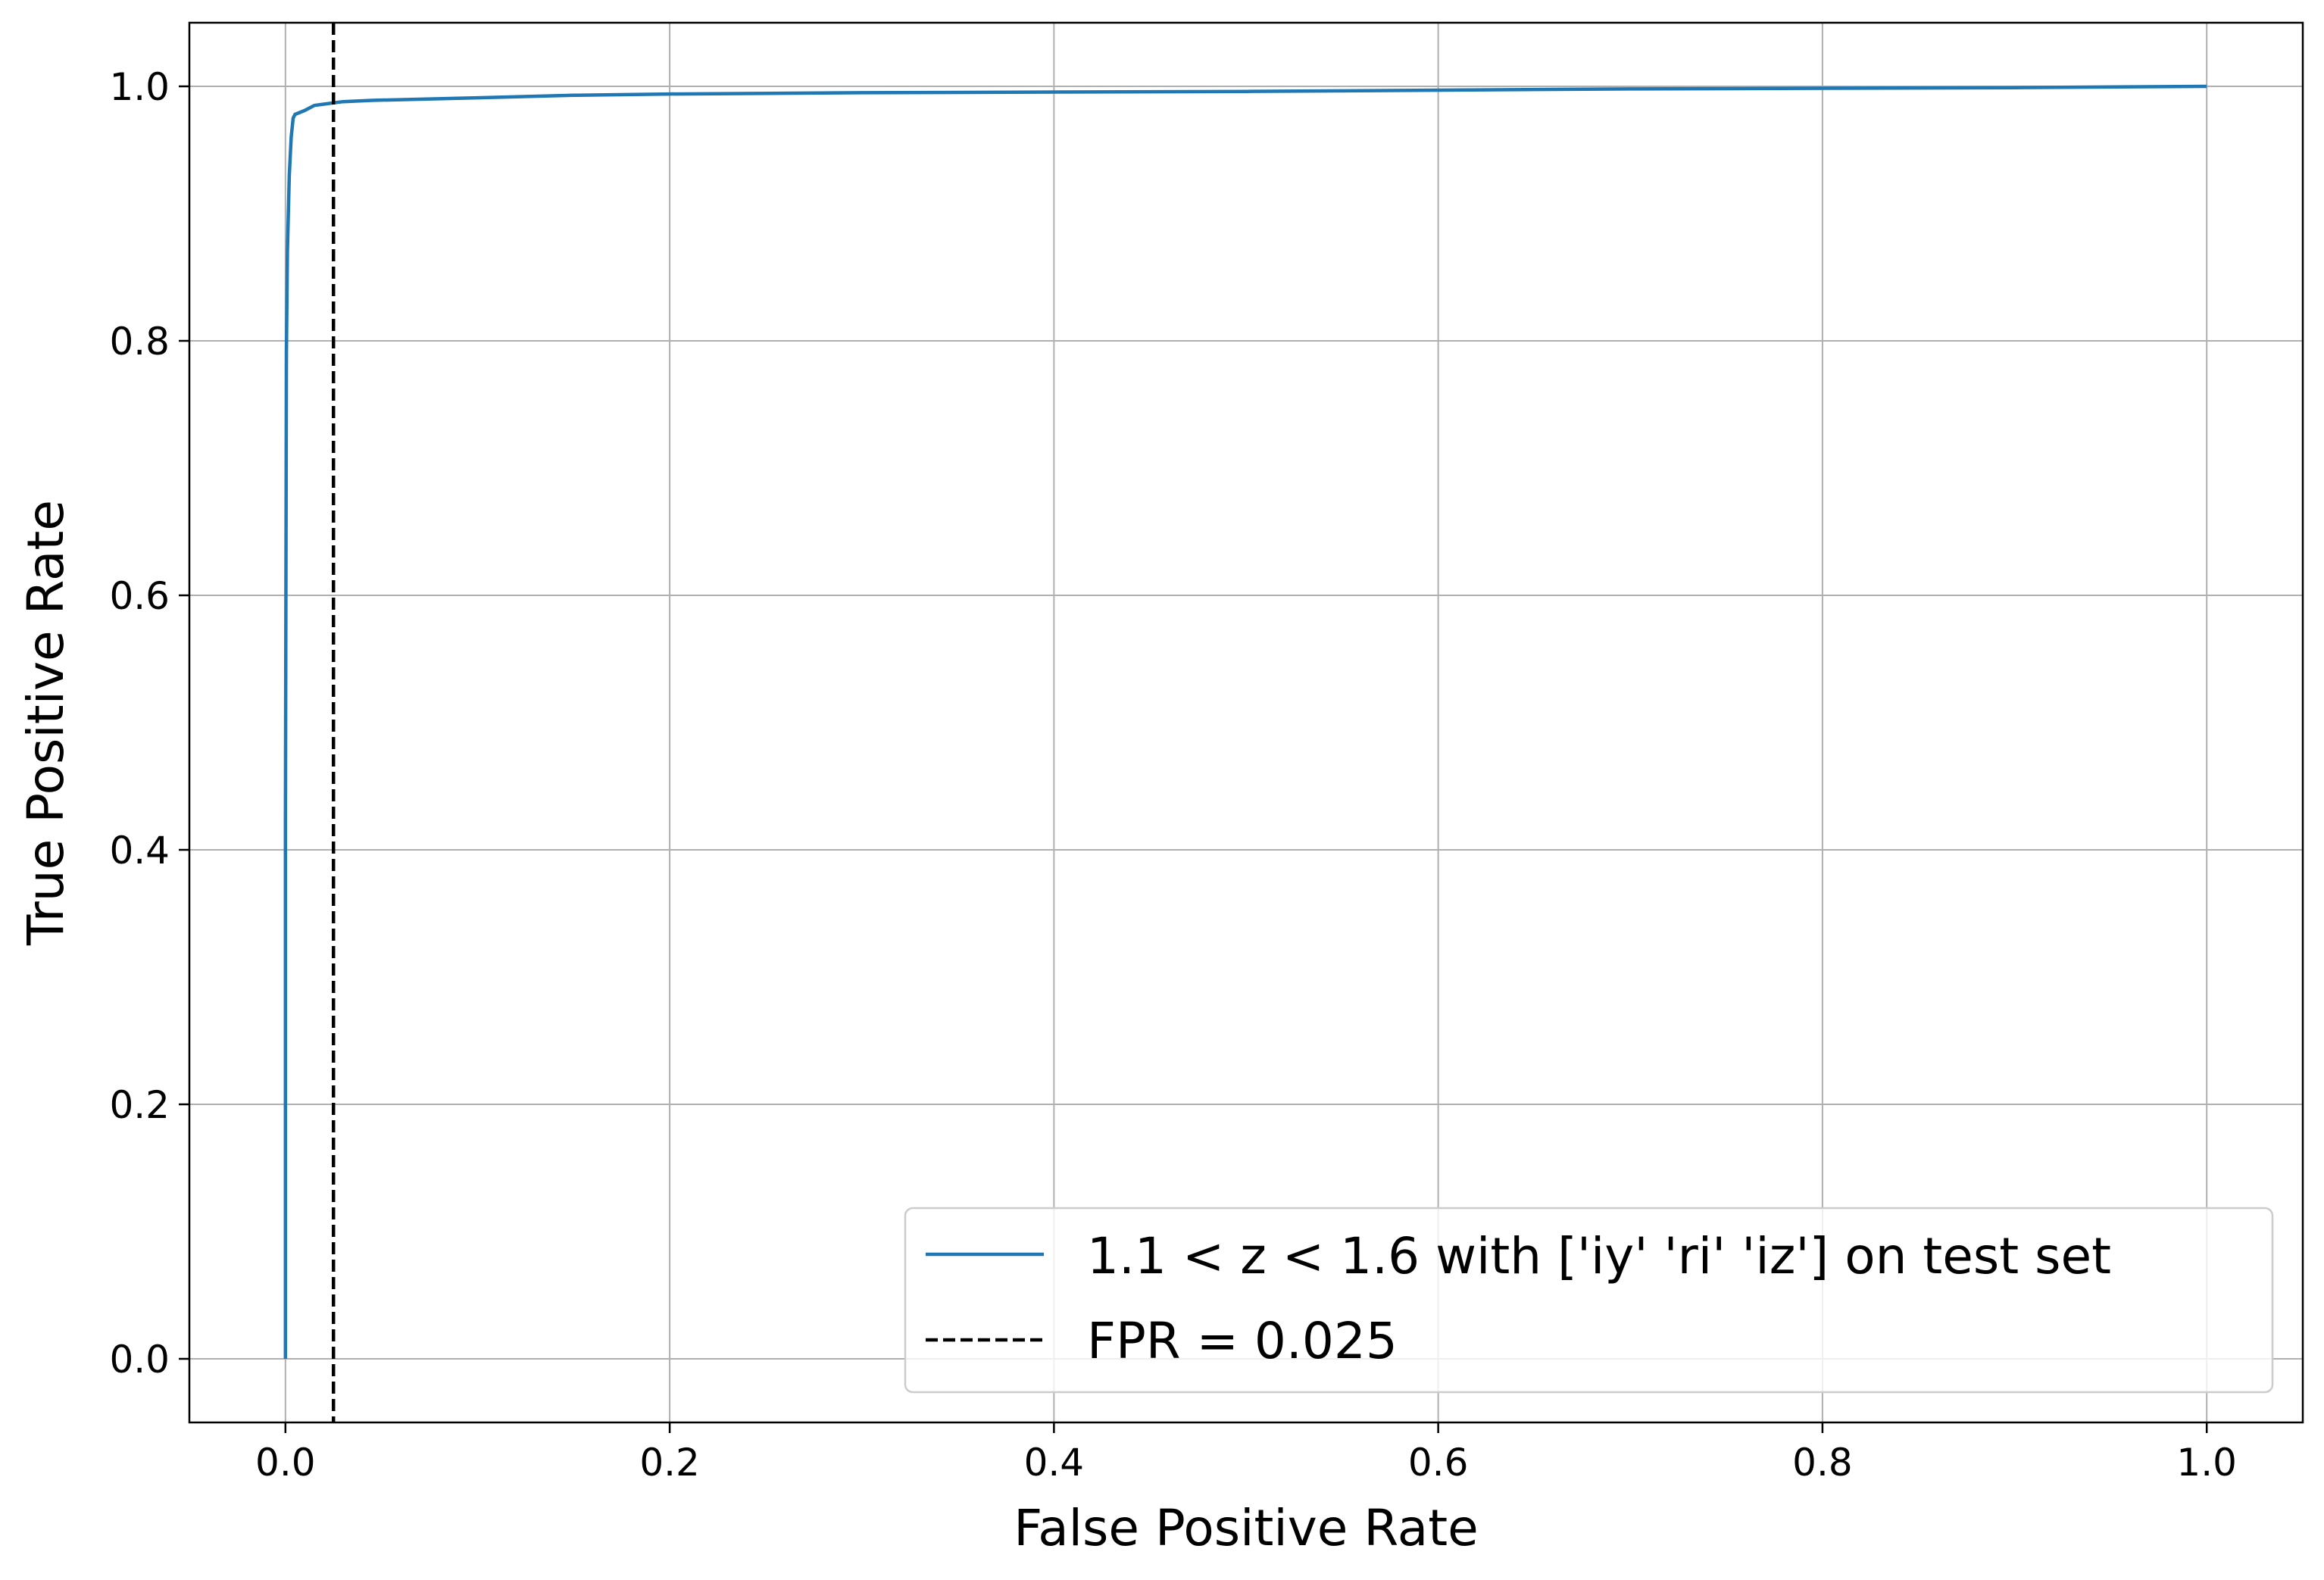 The height and width of the screenshot is (1580, 2324). What do you see at coordinates (149, 723) in the screenshot?
I see `y-axis-ticks: 0.0 0.2 0.4 0.6 0.8 1.0` at bounding box center [149, 723].